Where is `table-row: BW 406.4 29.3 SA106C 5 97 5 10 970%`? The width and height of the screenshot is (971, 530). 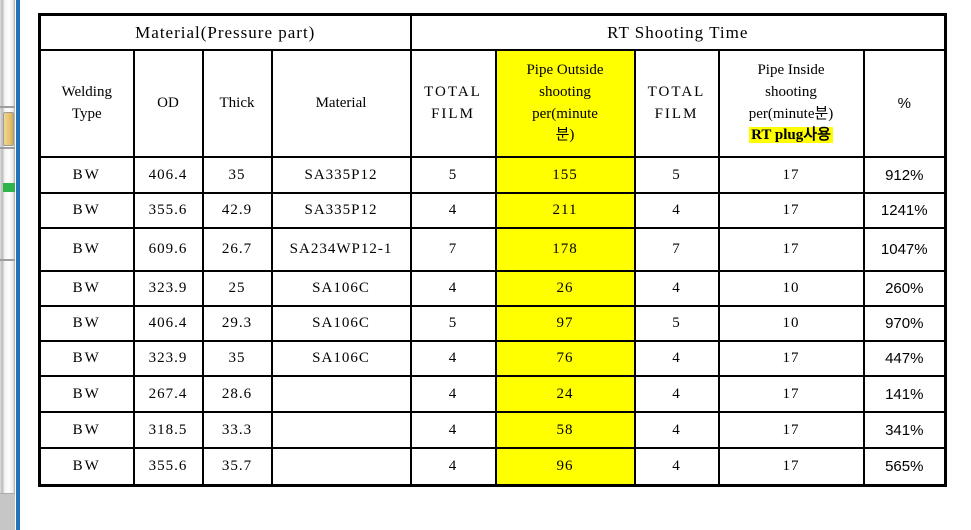 table-row: BW 406.4 29.3 SA106C 5 97 5 10 970% is located at coordinates (492, 323).